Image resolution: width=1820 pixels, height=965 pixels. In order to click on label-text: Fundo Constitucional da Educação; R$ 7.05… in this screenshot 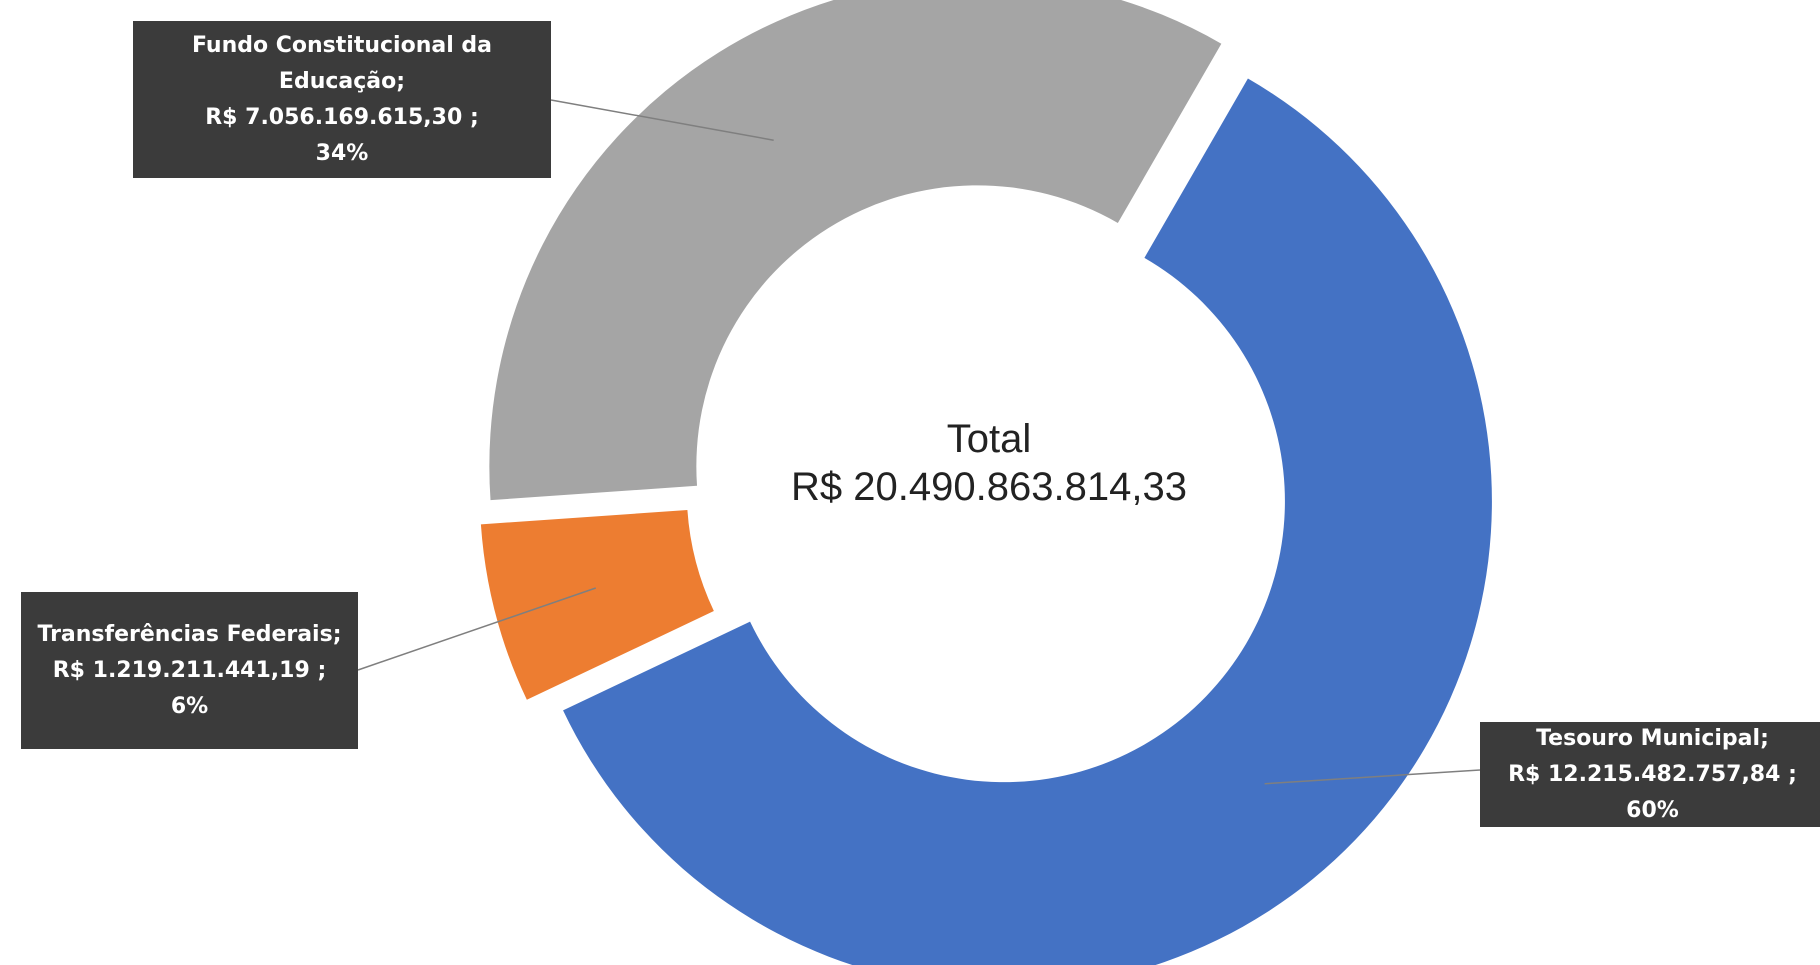, I will do `click(342, 100)`.